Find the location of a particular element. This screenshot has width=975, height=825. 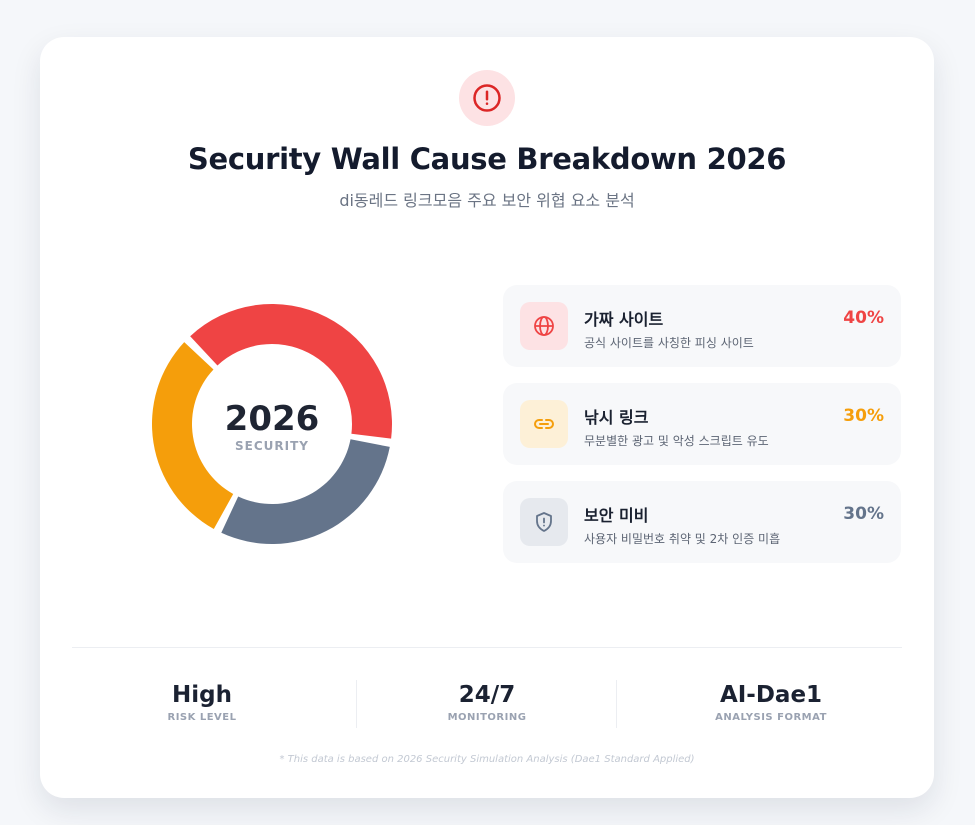

legend-label: 가짜 사이트 is located at coordinates (624, 319).